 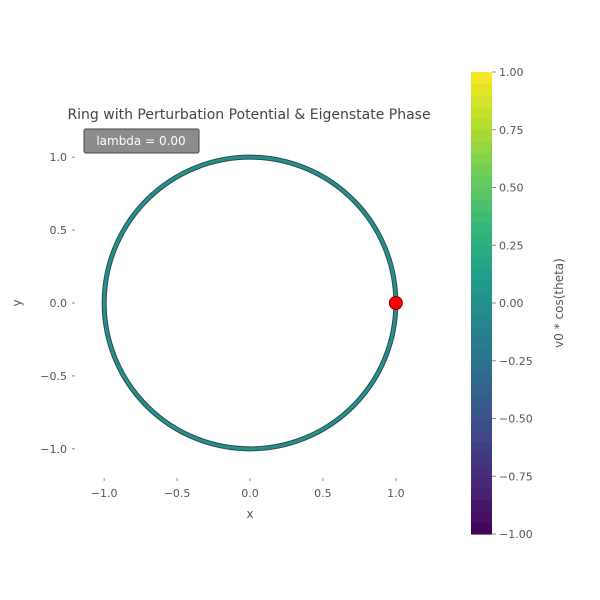 I want to click on lambda-annotation: lambda = 0.00, so click(x=141, y=141).